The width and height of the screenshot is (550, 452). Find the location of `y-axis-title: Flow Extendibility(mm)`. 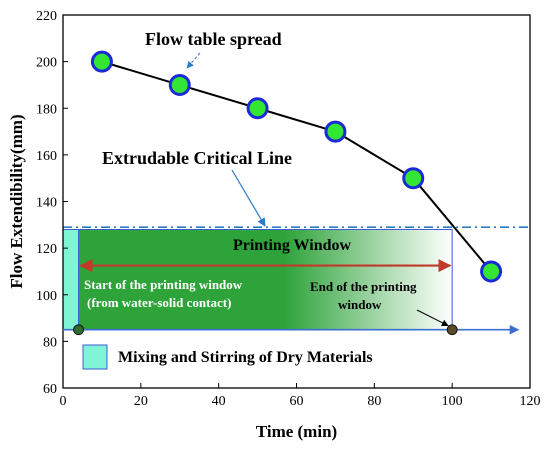

y-axis-title: Flow Extendibility(mm) is located at coordinates (16, 201).